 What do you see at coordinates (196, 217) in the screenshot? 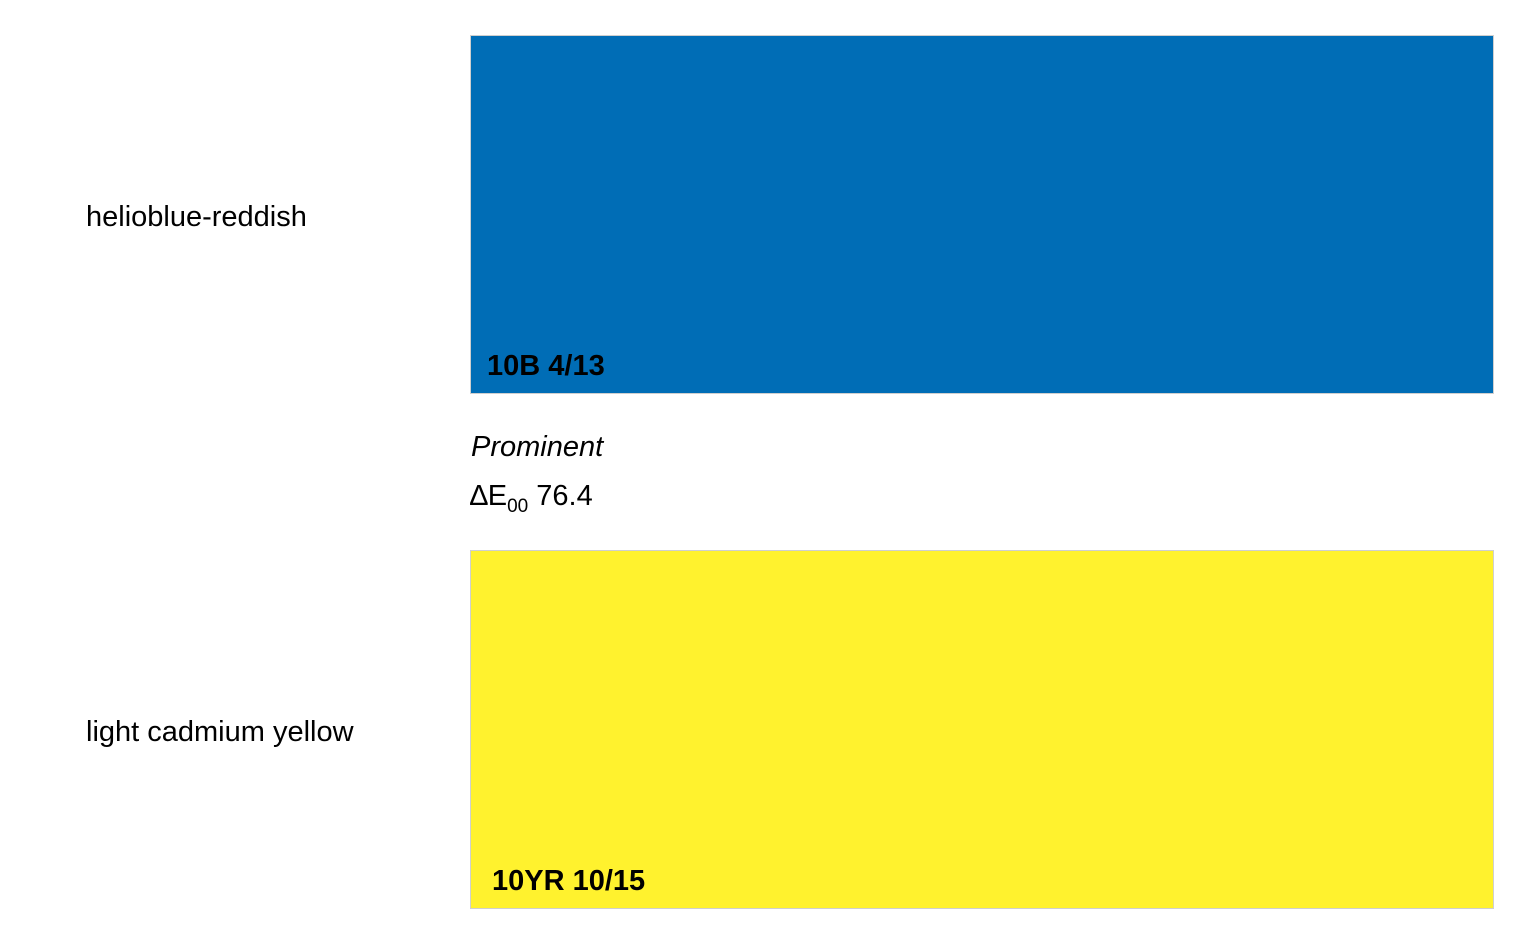
I see `color-name-1: helioblue-reddish` at bounding box center [196, 217].